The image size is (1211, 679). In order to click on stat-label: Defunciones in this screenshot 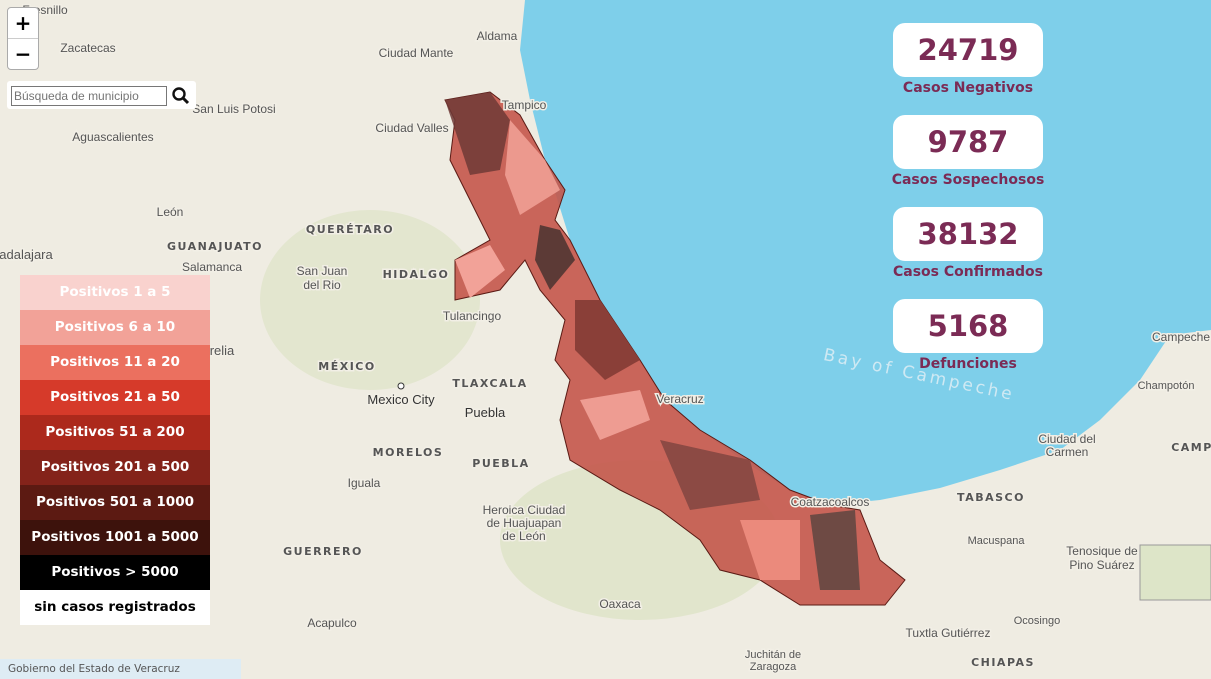, I will do `click(968, 364)`.